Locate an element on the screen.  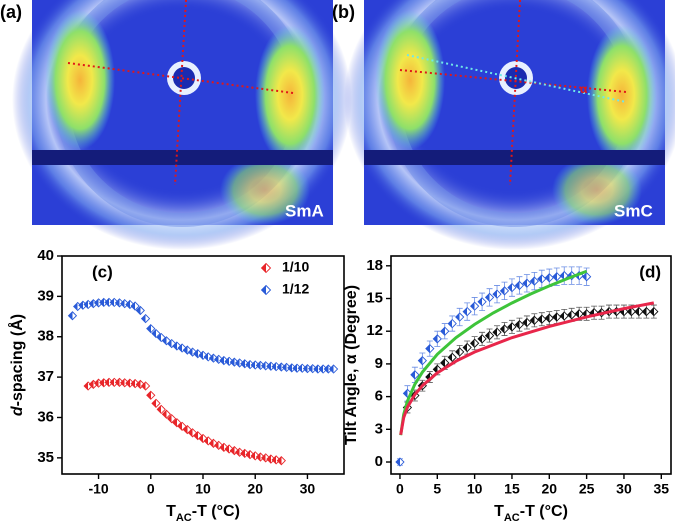
legend-label: 1/12 is located at coordinates (295, 289).